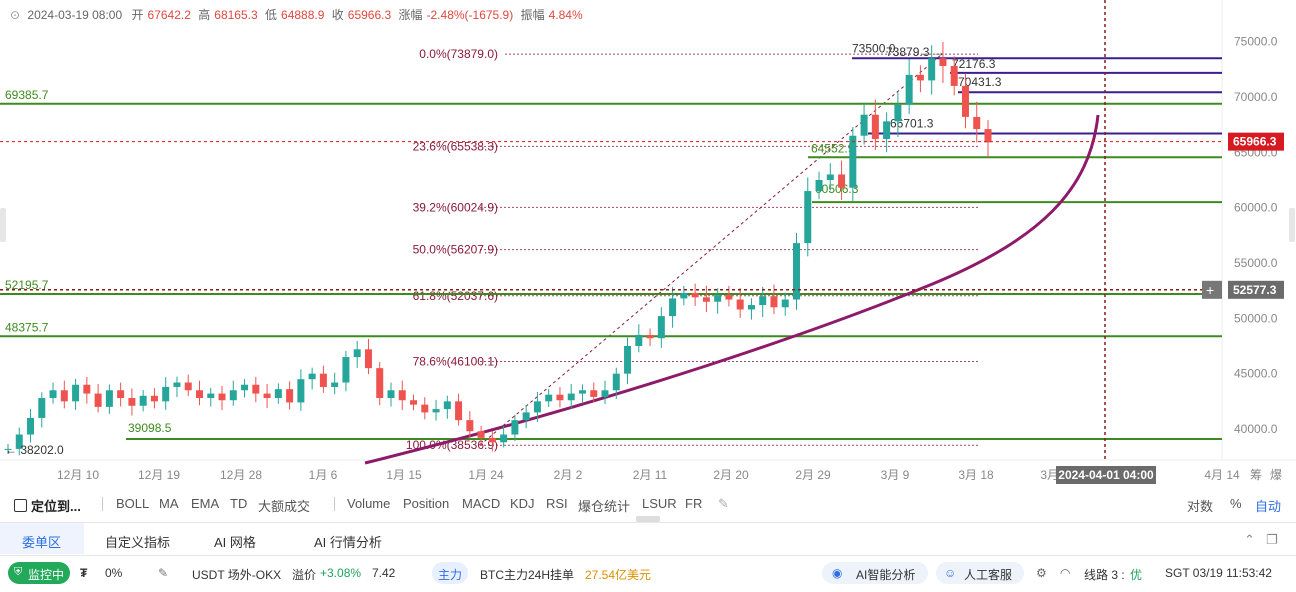 The width and height of the screenshot is (1296, 592). What do you see at coordinates (1200, 506) in the screenshot?
I see `log-scale-toggle: 对数` at bounding box center [1200, 506].